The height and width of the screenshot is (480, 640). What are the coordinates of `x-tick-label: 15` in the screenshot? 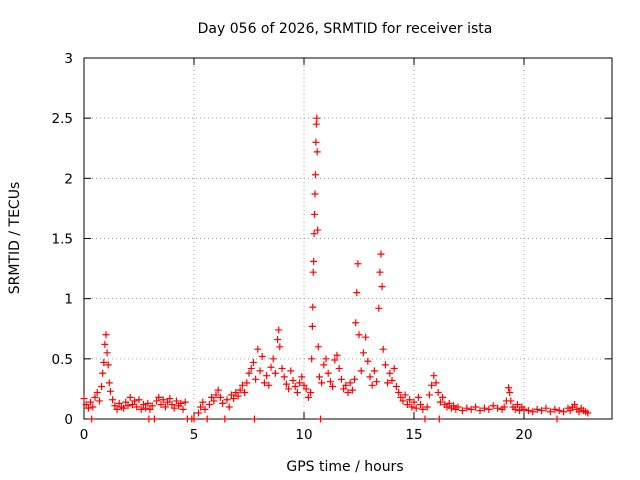 It's located at (413, 435).